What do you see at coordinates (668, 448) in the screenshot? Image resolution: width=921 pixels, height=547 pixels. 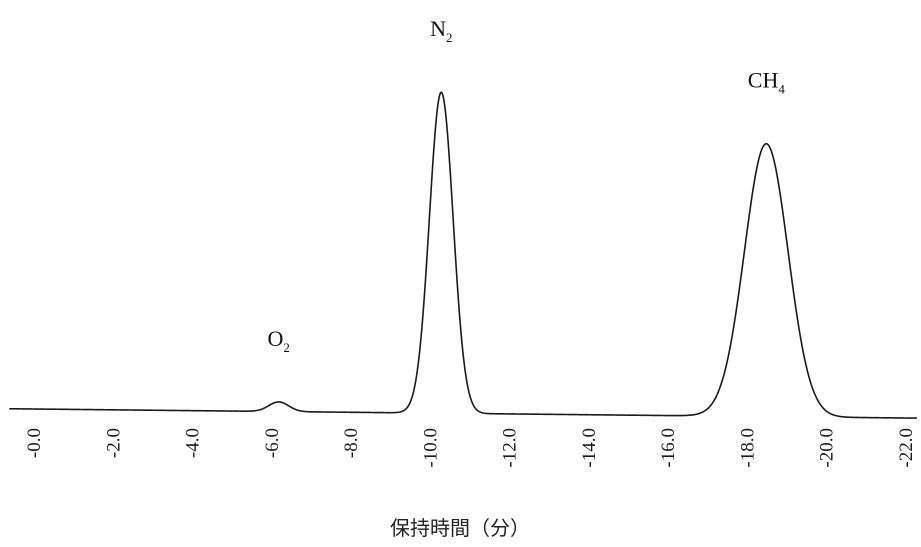 I see `x-tick-label: -16.0` at bounding box center [668, 448].